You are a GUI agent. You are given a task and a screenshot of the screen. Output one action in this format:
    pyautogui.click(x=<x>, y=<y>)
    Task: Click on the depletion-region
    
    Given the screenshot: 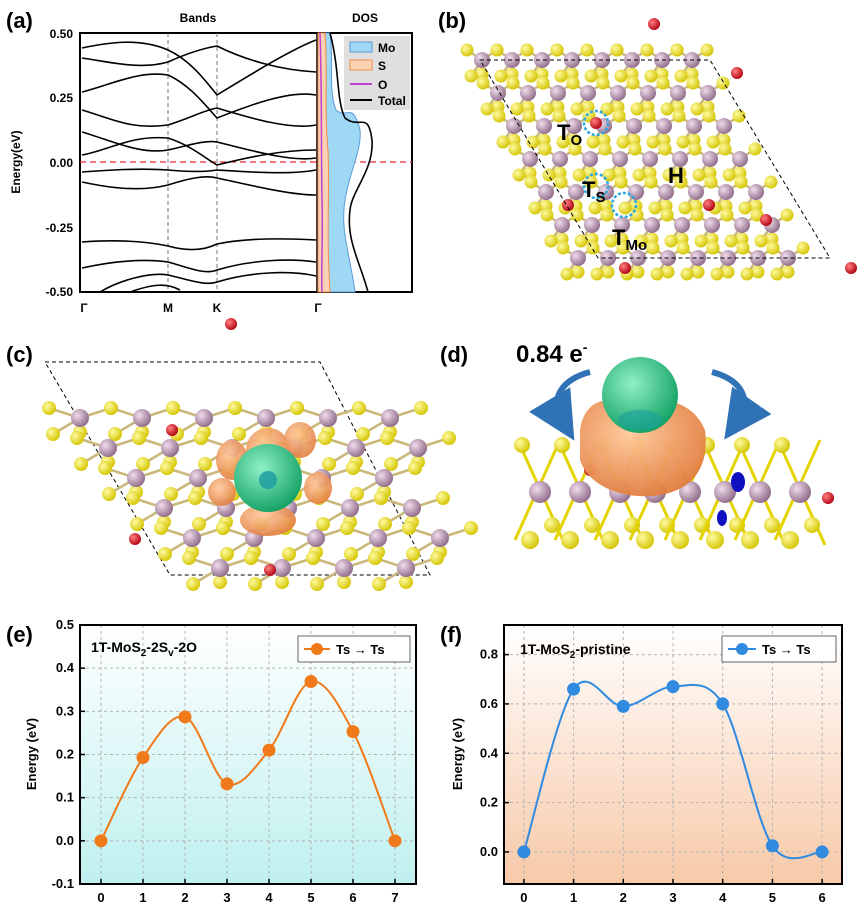 What is the action you would take?
    pyautogui.click(x=643, y=448)
    